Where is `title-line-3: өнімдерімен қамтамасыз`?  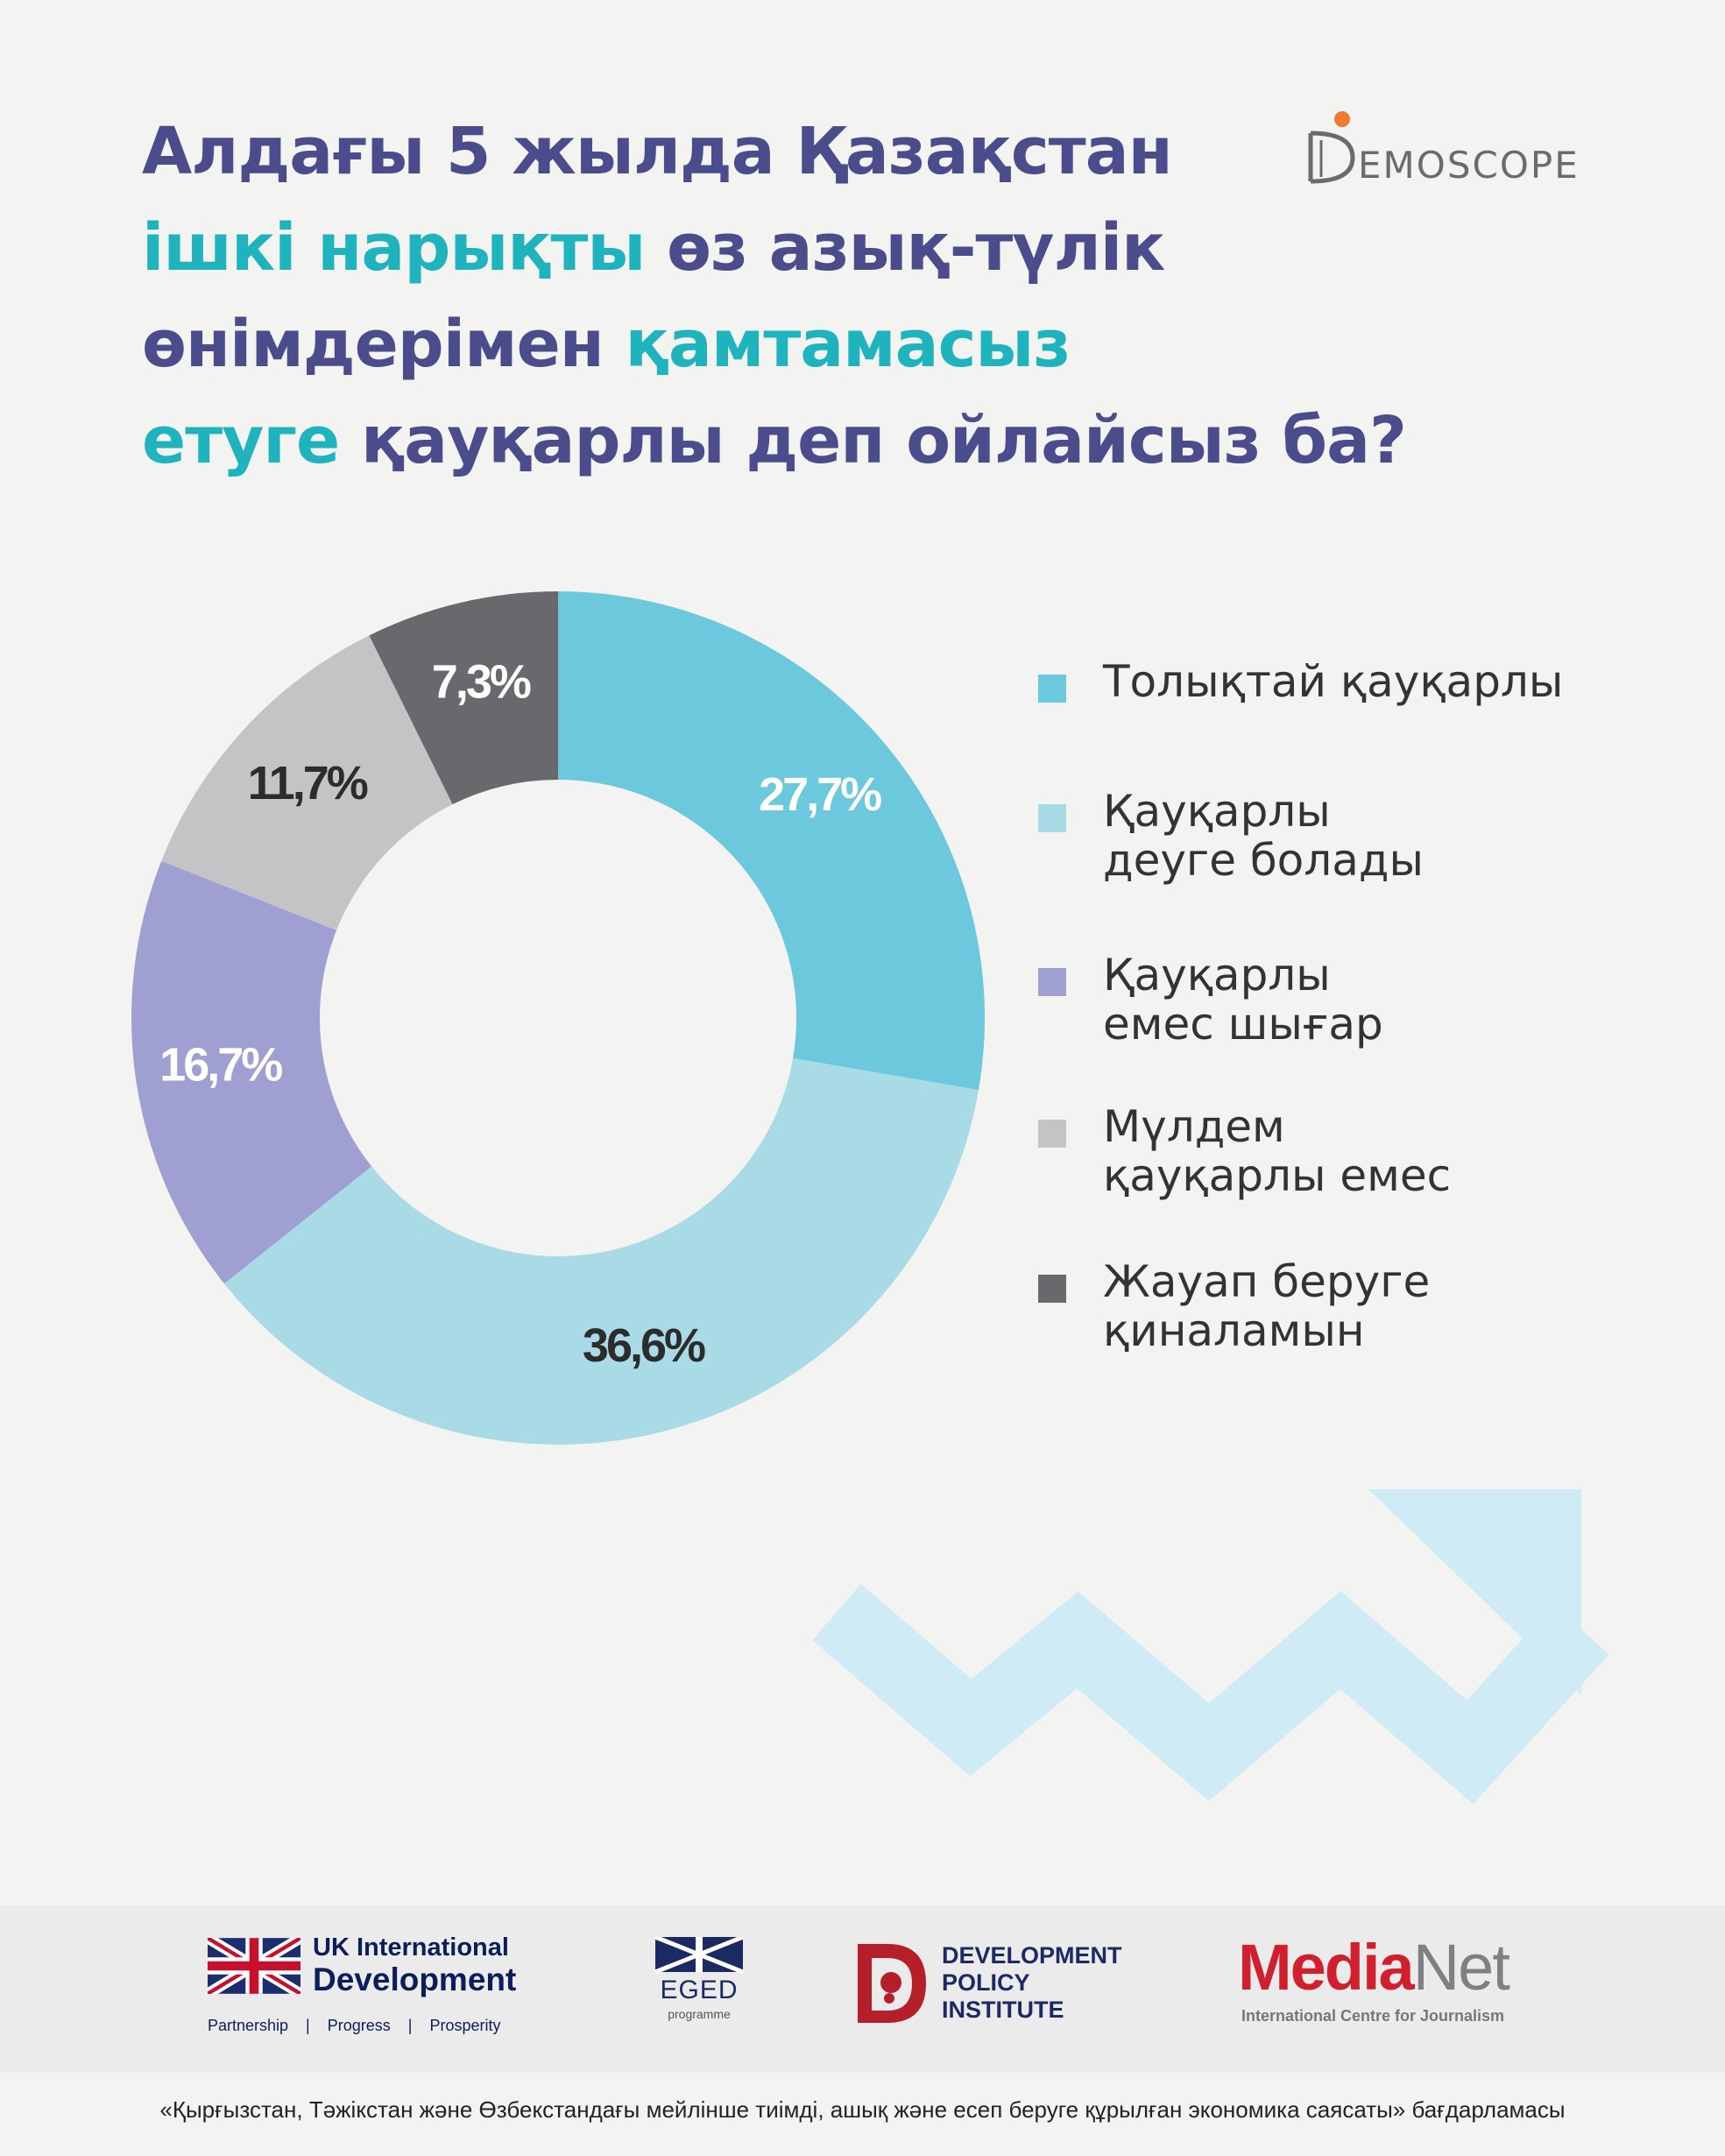
title-line-3: өнімдерімен қамтамасыз is located at coordinates (711, 344).